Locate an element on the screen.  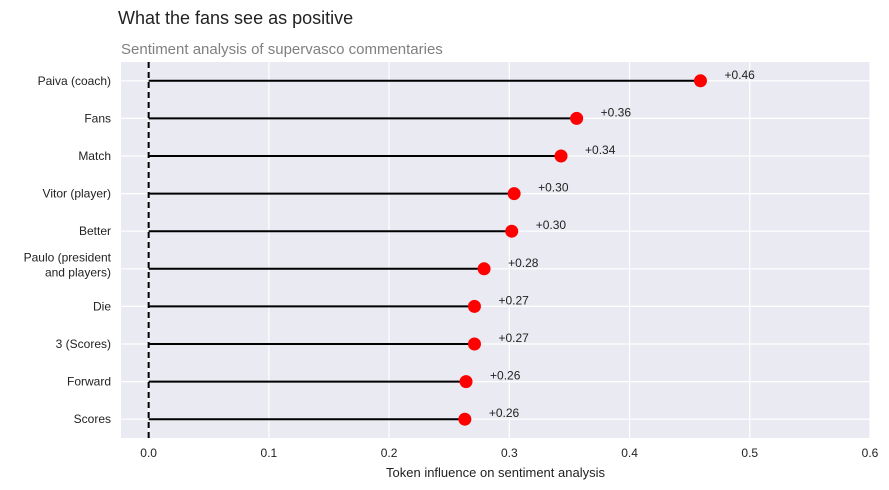
y-tick-label: Paulo (president and players) is located at coordinates (68, 264).